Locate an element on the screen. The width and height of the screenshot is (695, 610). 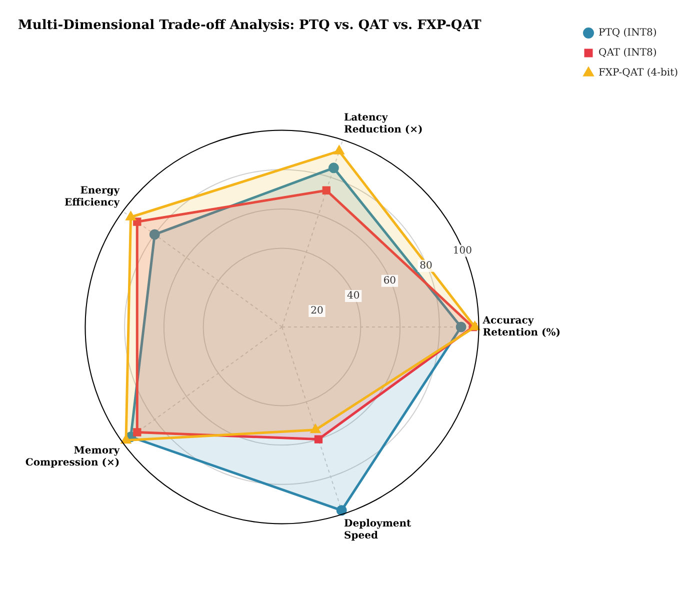
y-tick-label: 100 is located at coordinates (462, 250).